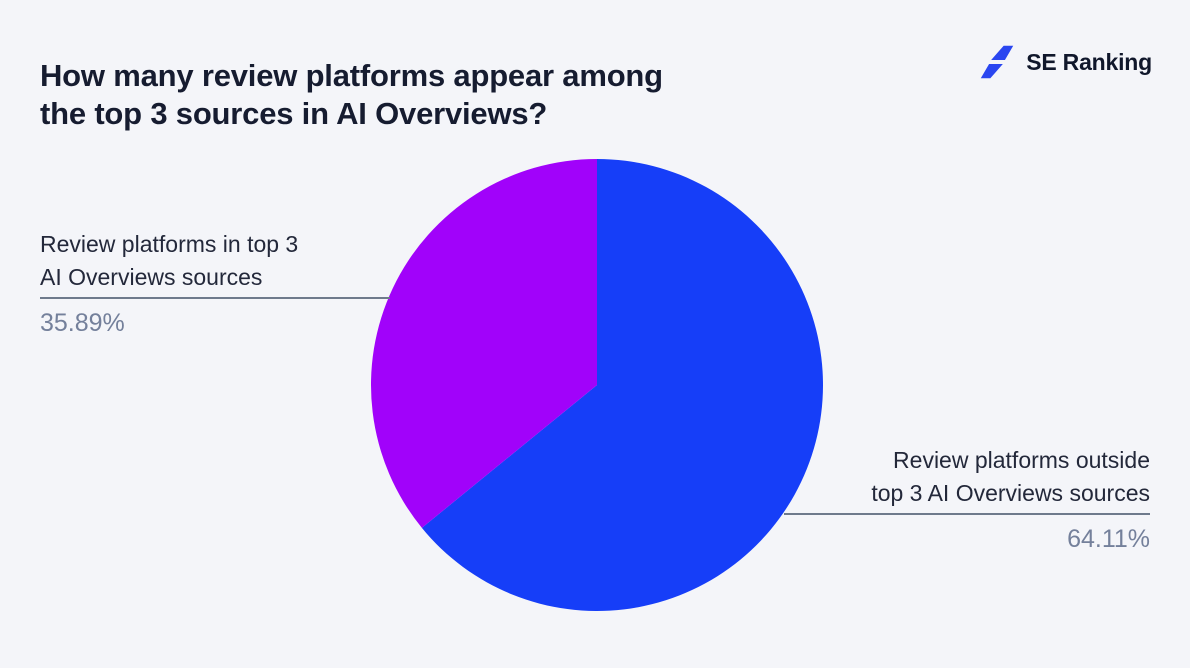 Image resolution: width=1190 pixels, height=668 pixels. What do you see at coordinates (169, 244) in the screenshot?
I see `callout-in-top3-label-line-1: Review platforms in top 3` at bounding box center [169, 244].